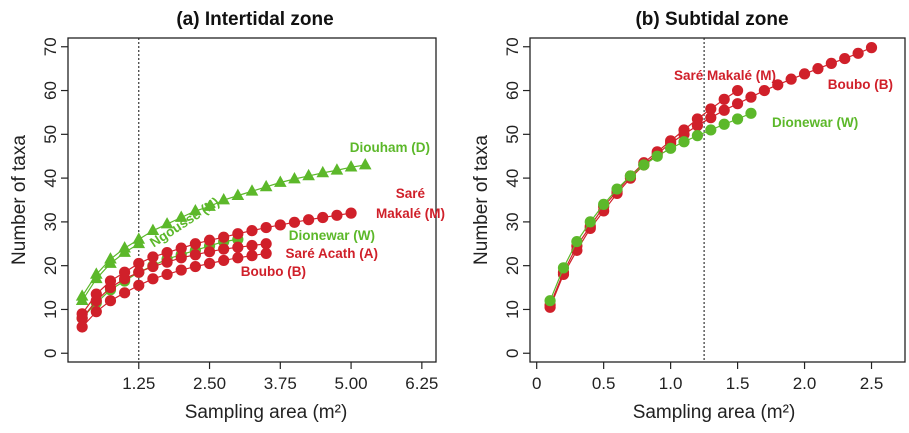 The width and height of the screenshot is (909, 433). Describe the element at coordinates (671, 383) in the screenshot. I see `x-tick-label: 1.0` at that location.